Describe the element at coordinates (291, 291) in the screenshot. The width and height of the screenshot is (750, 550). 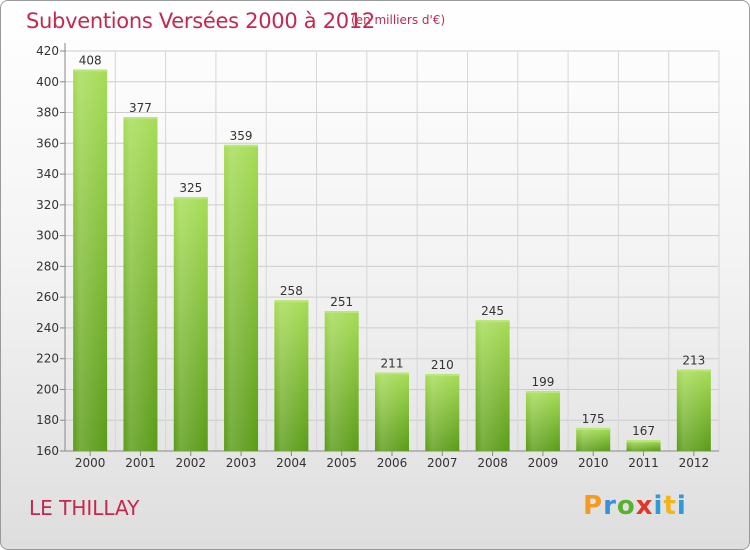
I see `data-label: 258` at that location.